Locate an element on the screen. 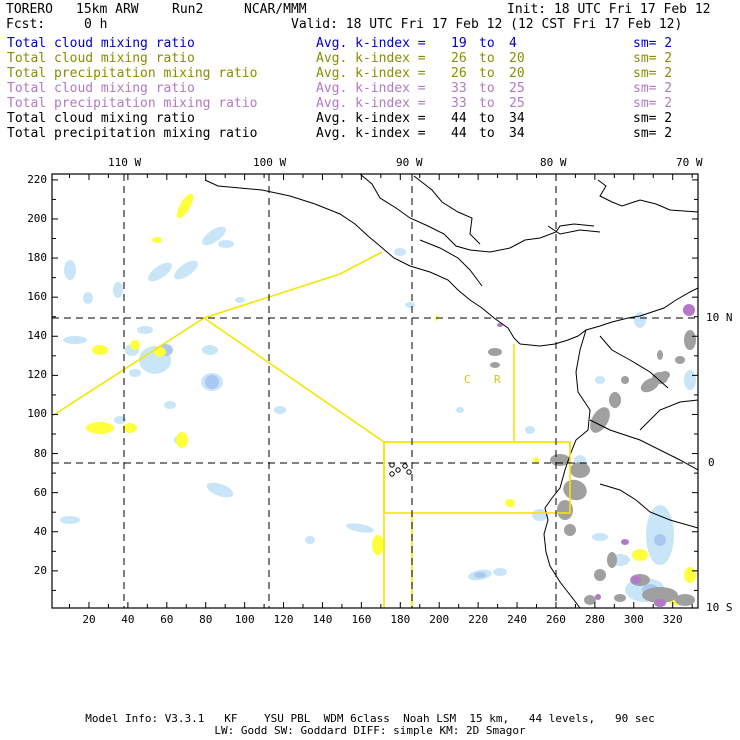  x-tick-label: 100 is located at coordinates (244, 619).